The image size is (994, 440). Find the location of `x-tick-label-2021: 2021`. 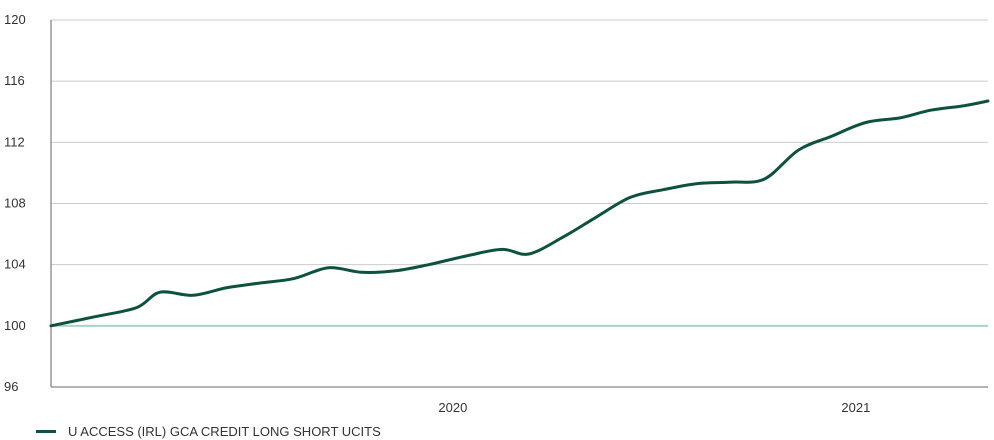

x-tick-label-2021: 2021 is located at coordinates (855, 407).